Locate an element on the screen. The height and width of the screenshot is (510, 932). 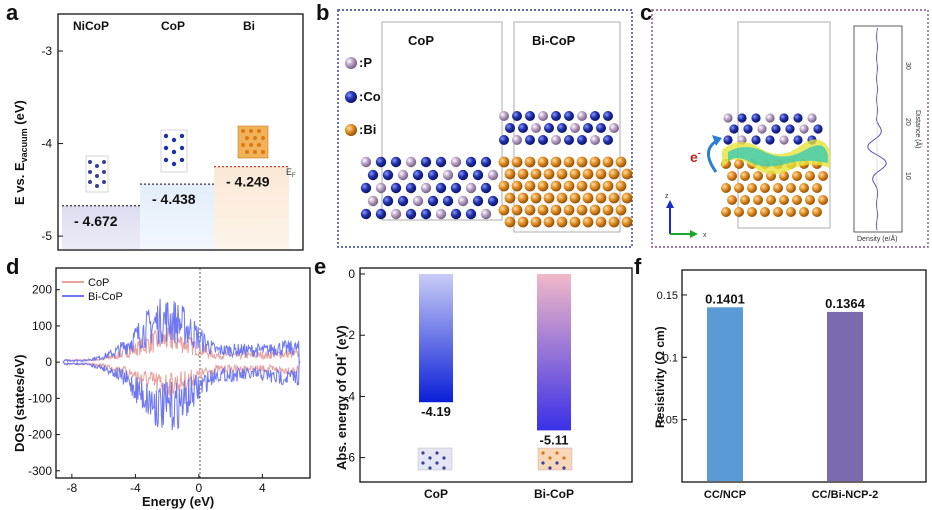
panel-d-ticks: -8 -4 0 4 200 100 0 -100 -200 -300 is located at coordinates (147, 389).